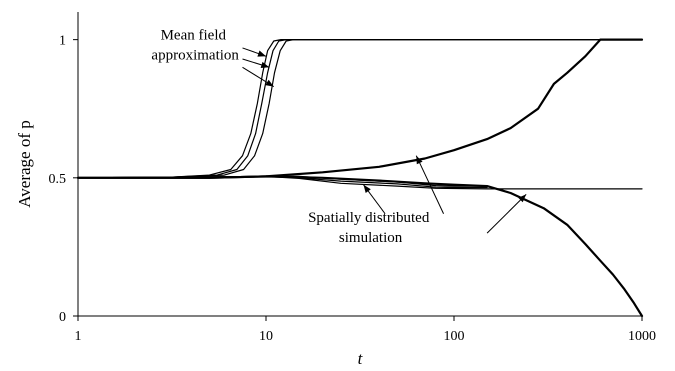 The height and width of the screenshot is (371, 675). I want to click on y-tick-label-0: 0, so click(62, 317).